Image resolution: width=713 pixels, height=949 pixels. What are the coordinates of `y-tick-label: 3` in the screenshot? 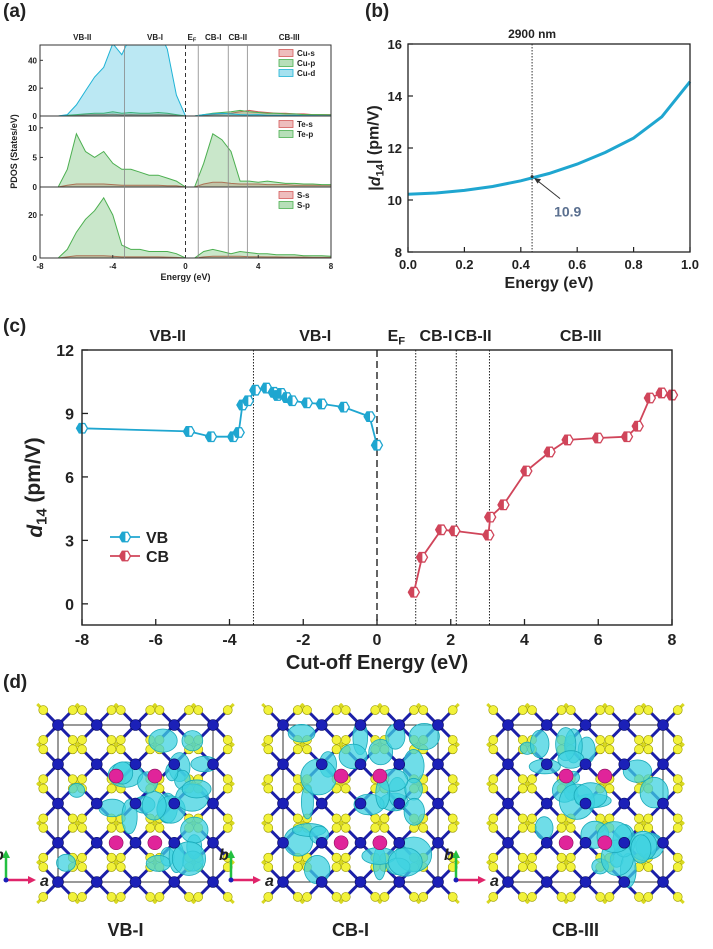 It's located at (69, 541).